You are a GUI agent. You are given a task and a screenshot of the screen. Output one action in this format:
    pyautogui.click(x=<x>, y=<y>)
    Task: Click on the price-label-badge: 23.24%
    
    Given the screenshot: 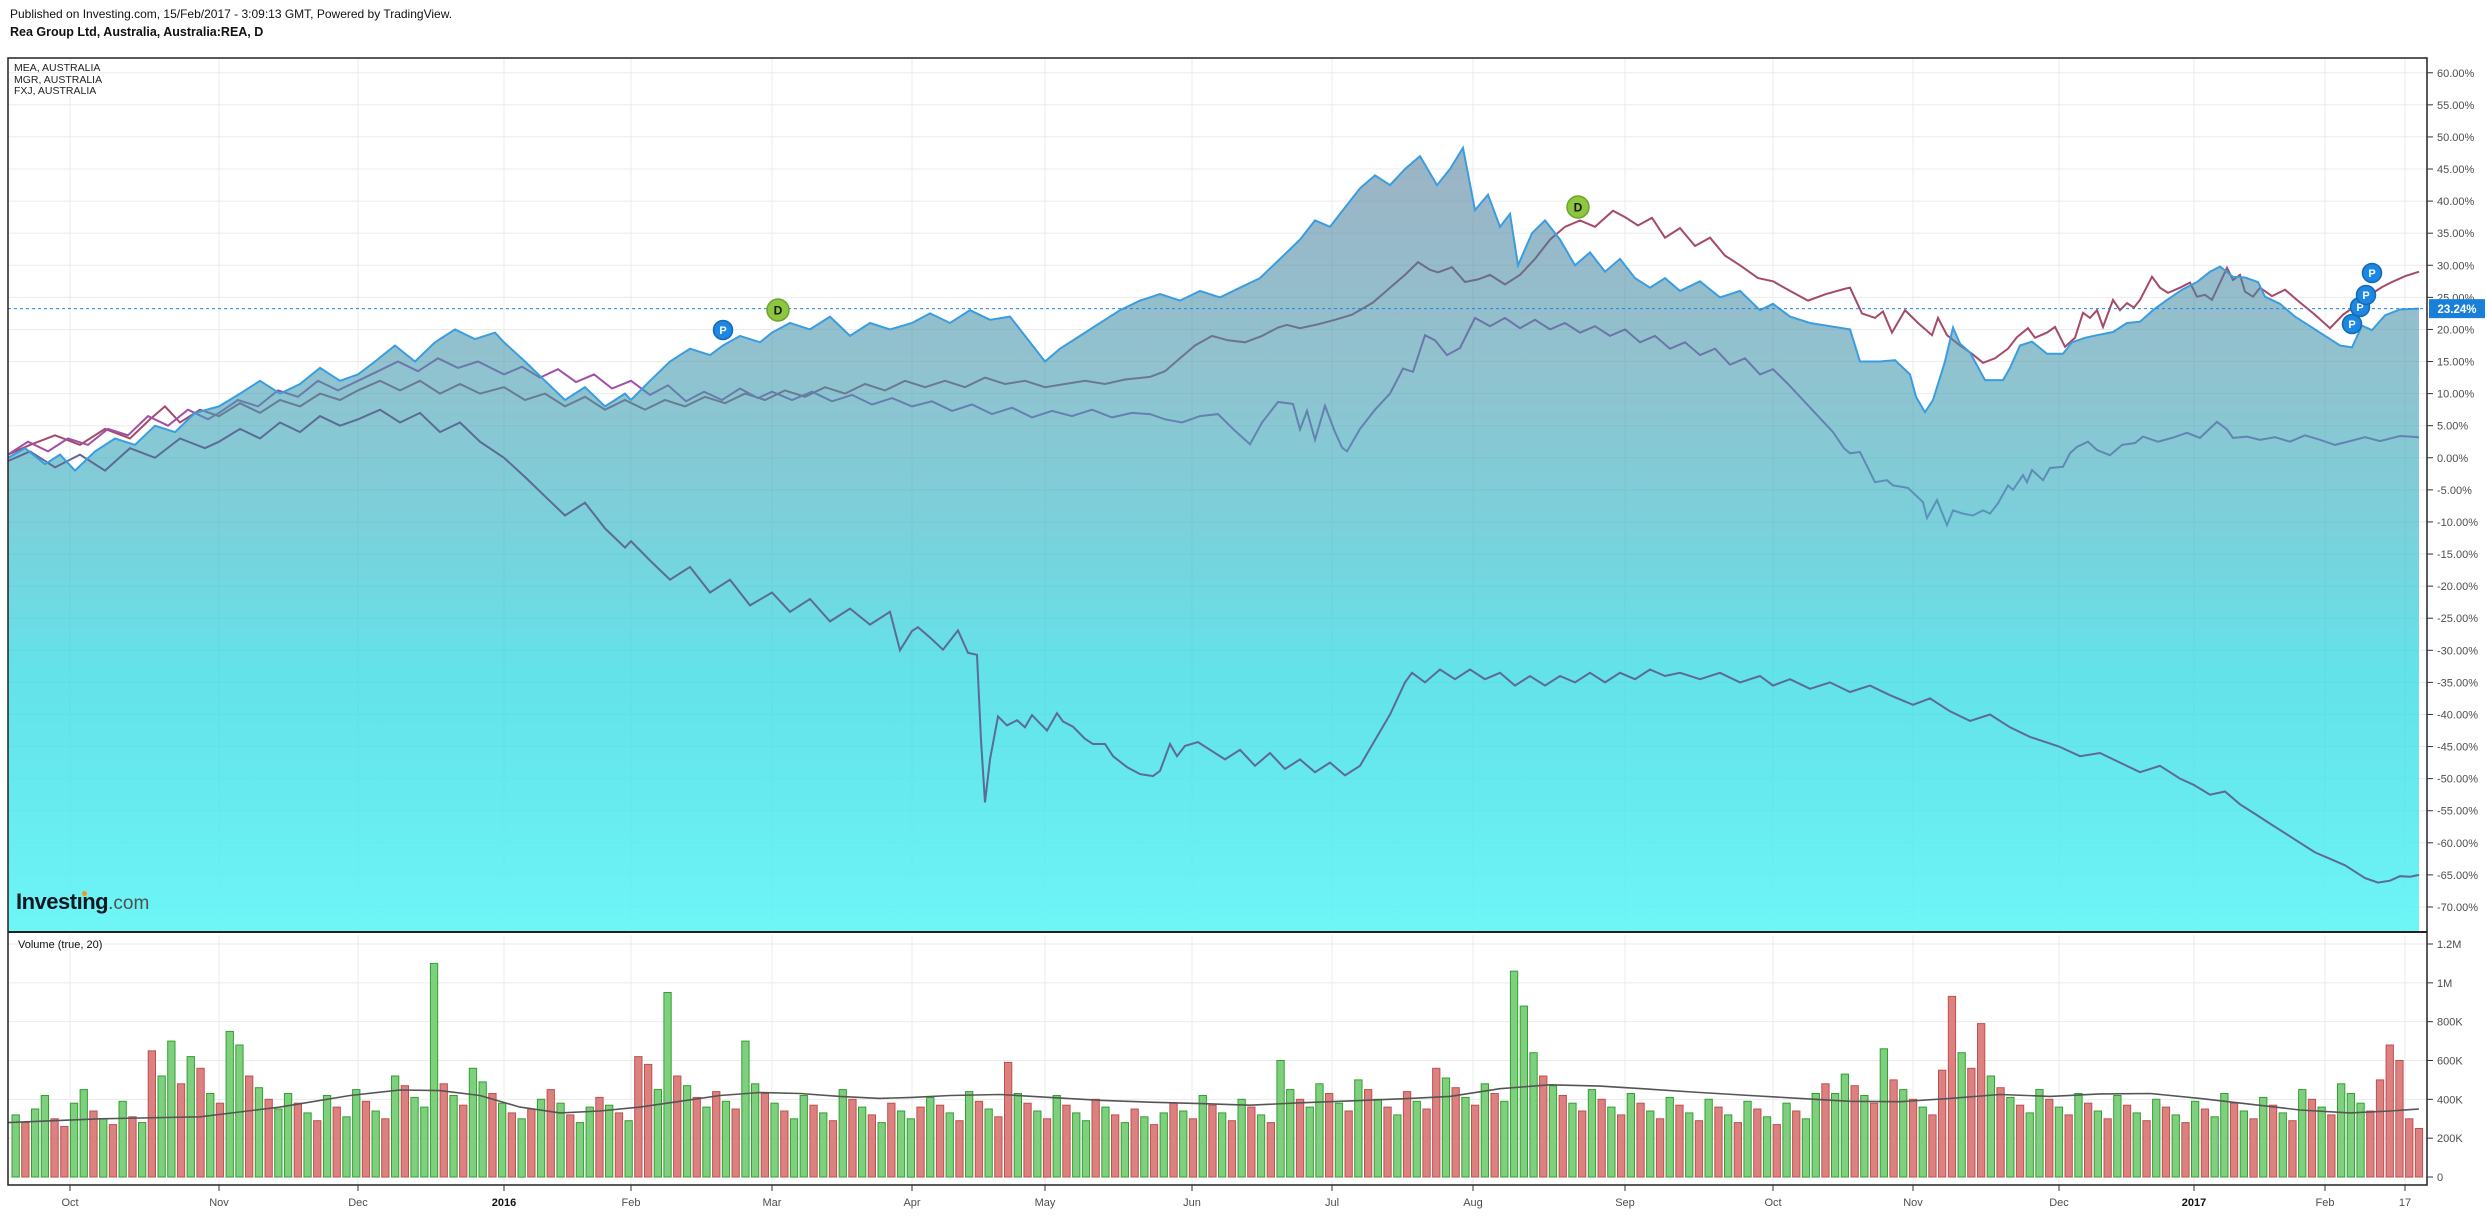 What is the action you would take?
    pyautogui.click(x=2457, y=309)
    